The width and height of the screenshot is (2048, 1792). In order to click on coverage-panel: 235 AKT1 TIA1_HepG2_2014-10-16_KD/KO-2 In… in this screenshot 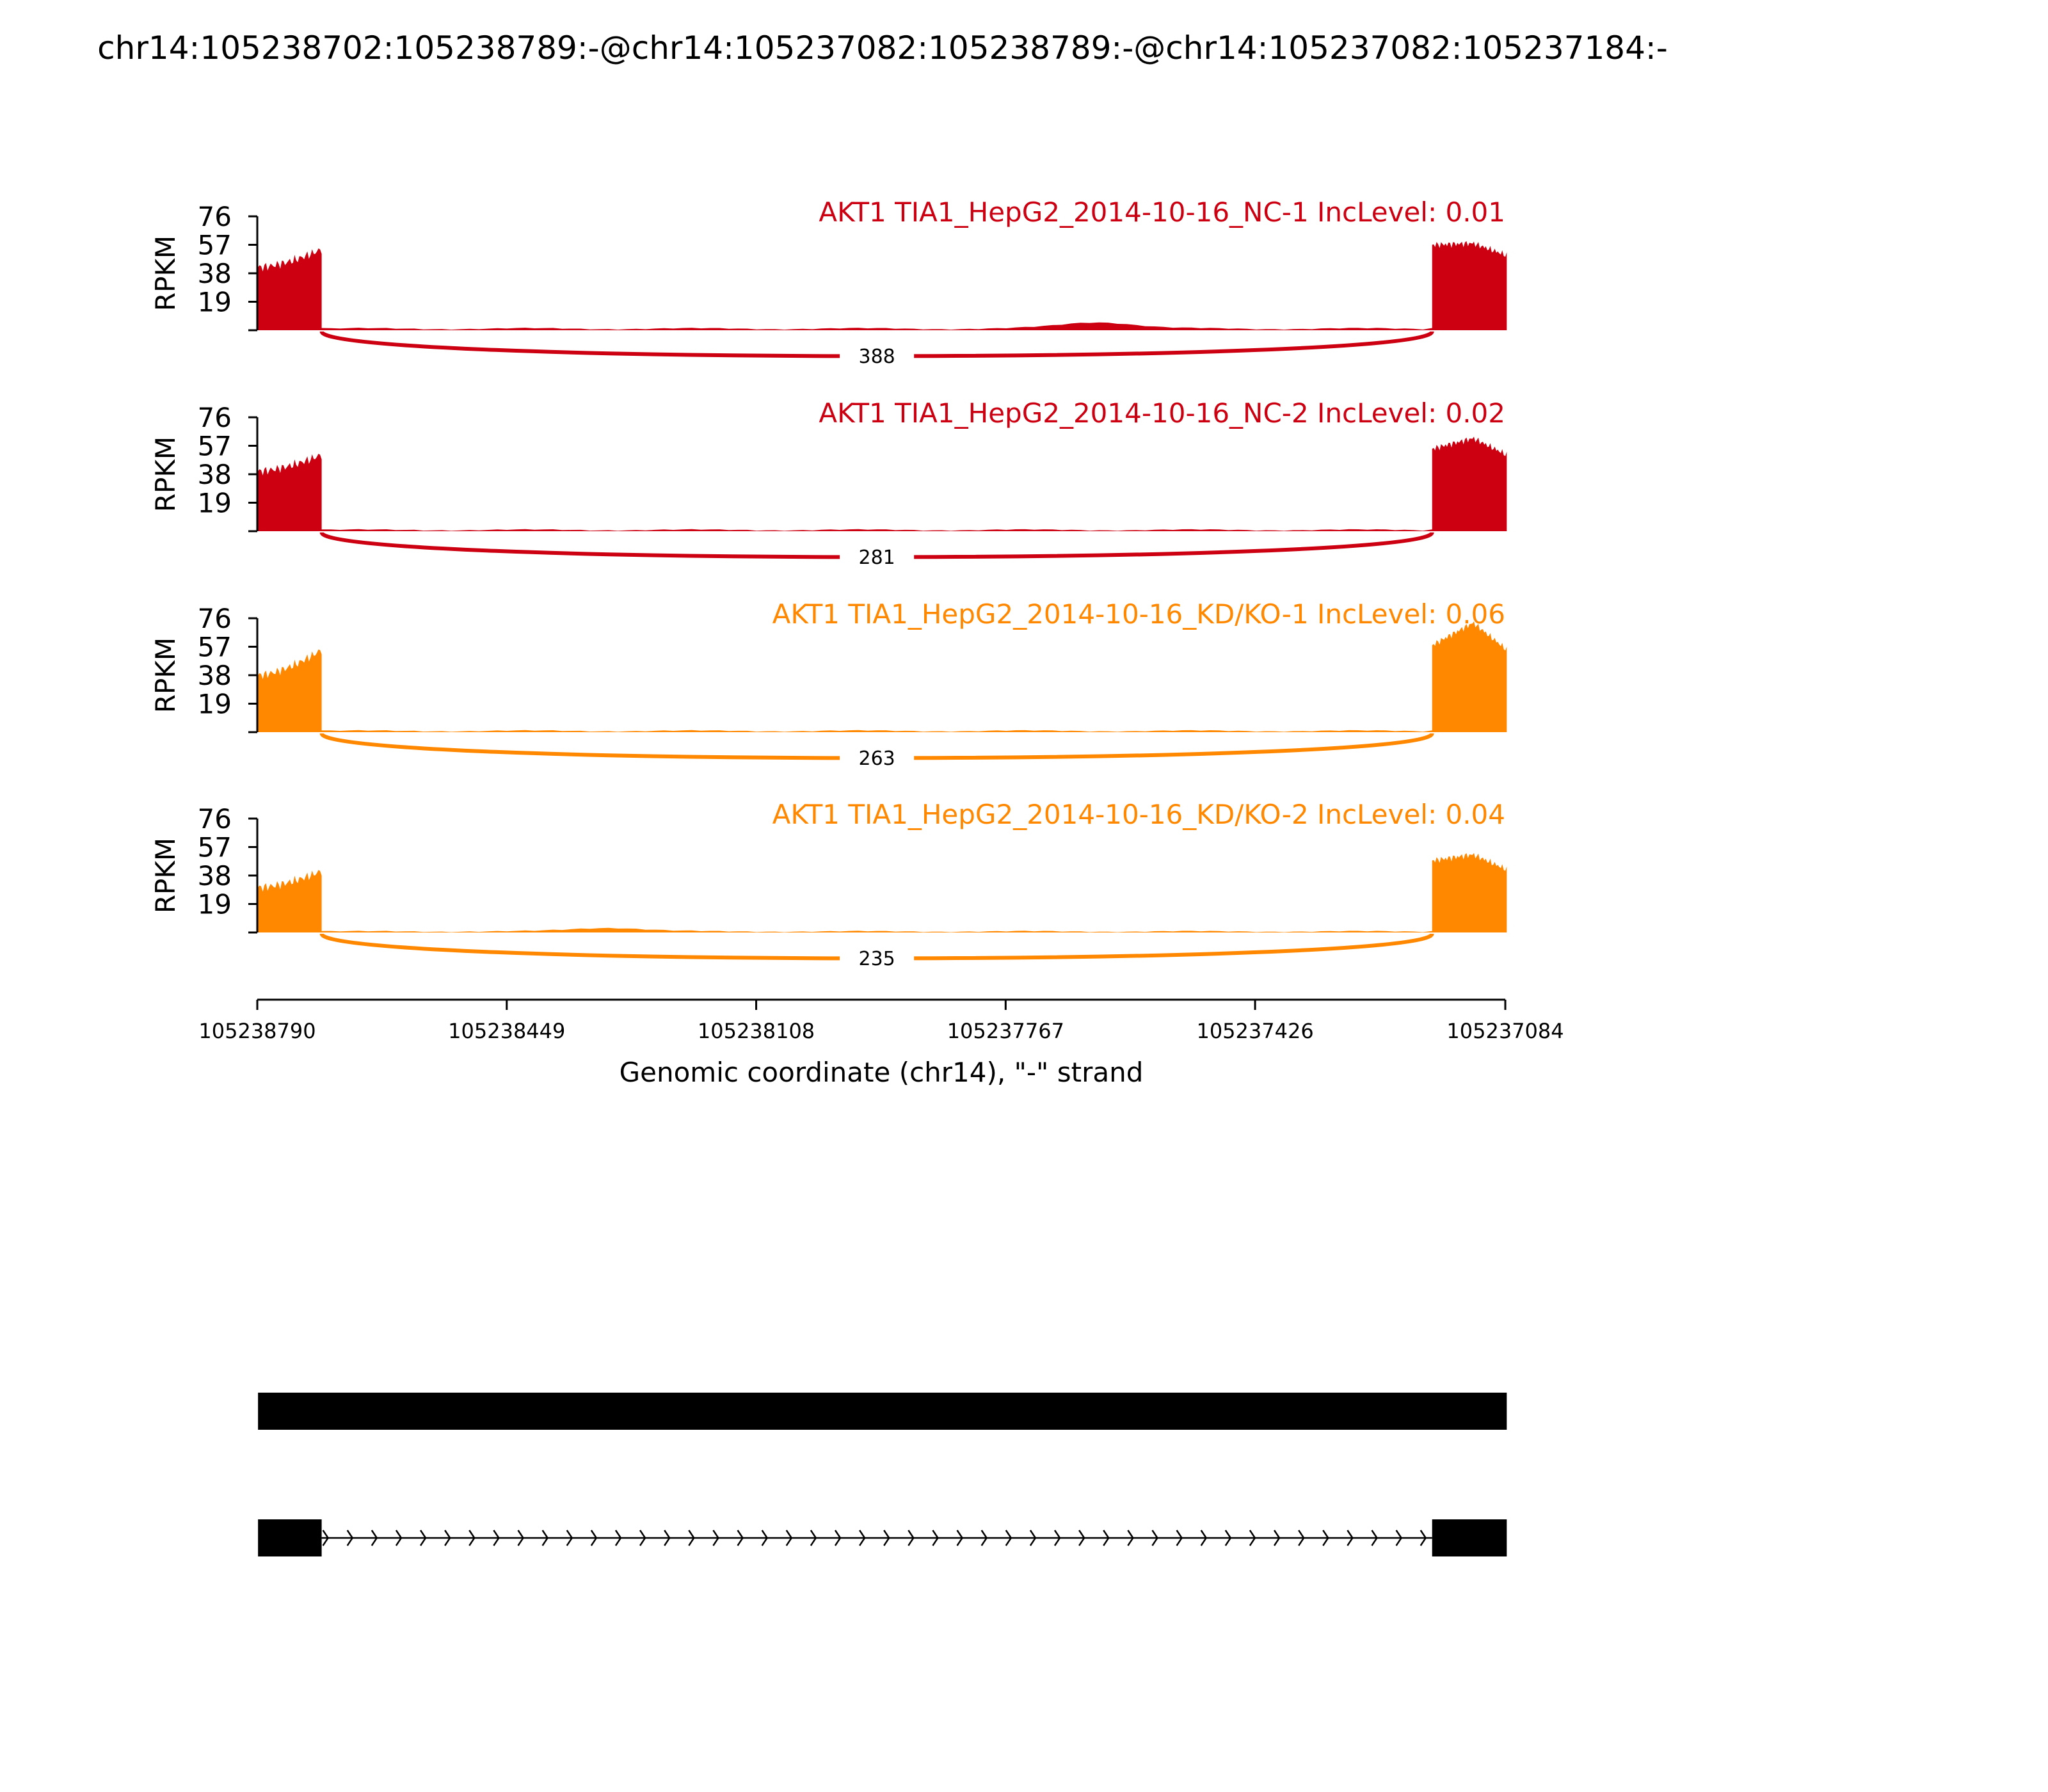, I will do `click(828, 885)`.